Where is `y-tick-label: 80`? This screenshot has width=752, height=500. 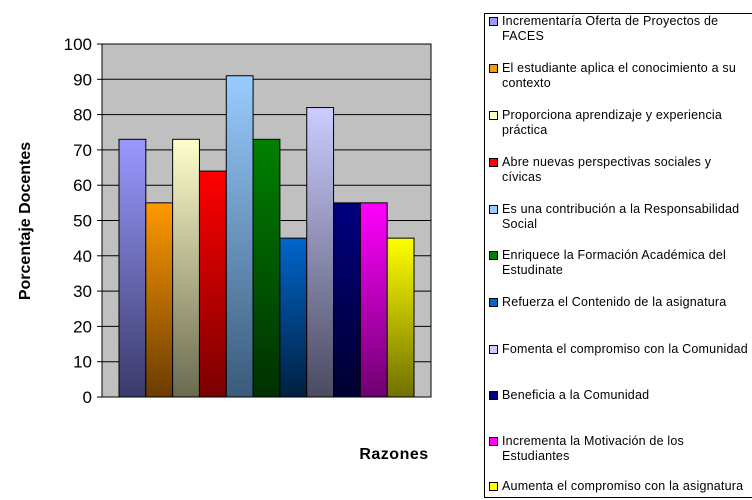 y-tick-label: 80 is located at coordinates (82, 115).